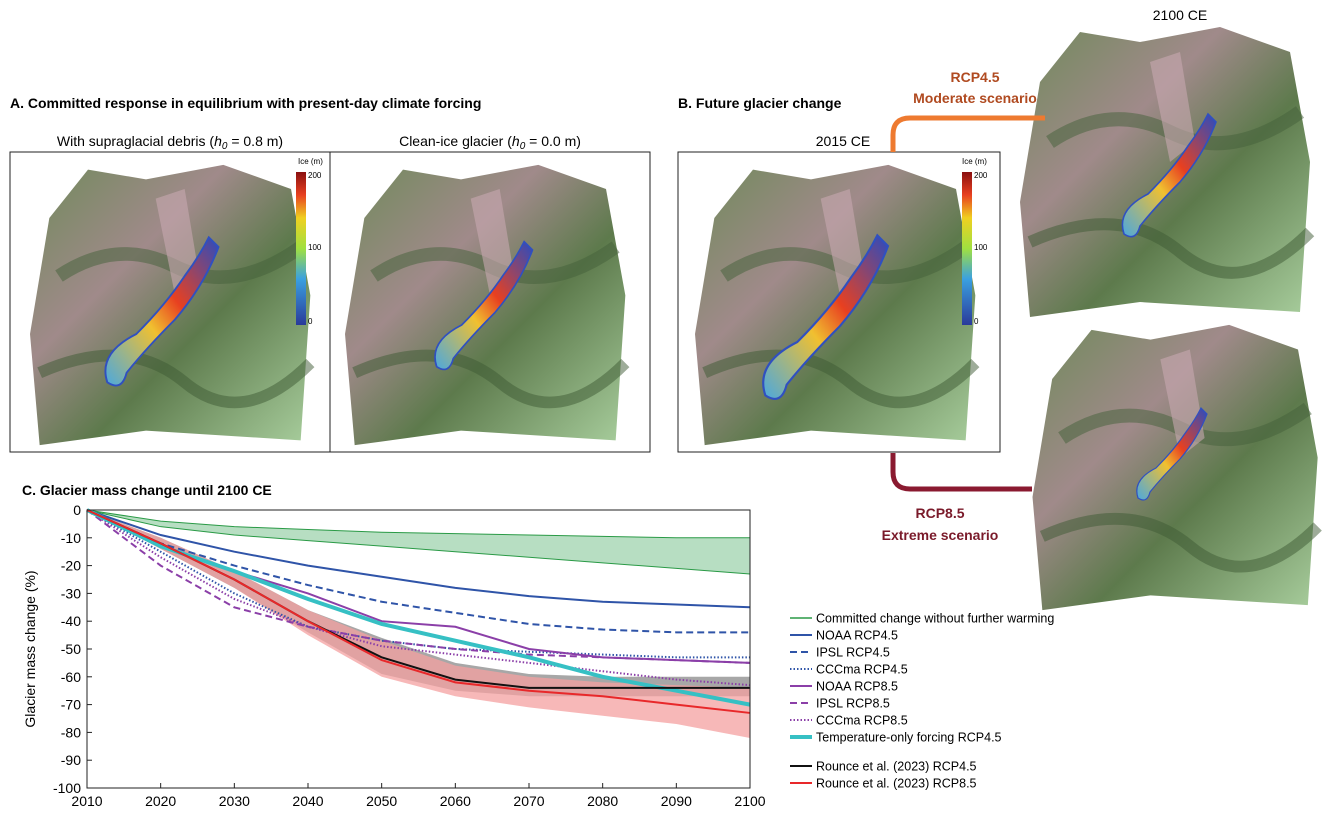 This screenshot has width=1335, height=818. What do you see at coordinates (71, 649) in the screenshot?
I see `y-tick-label: -50` at bounding box center [71, 649].